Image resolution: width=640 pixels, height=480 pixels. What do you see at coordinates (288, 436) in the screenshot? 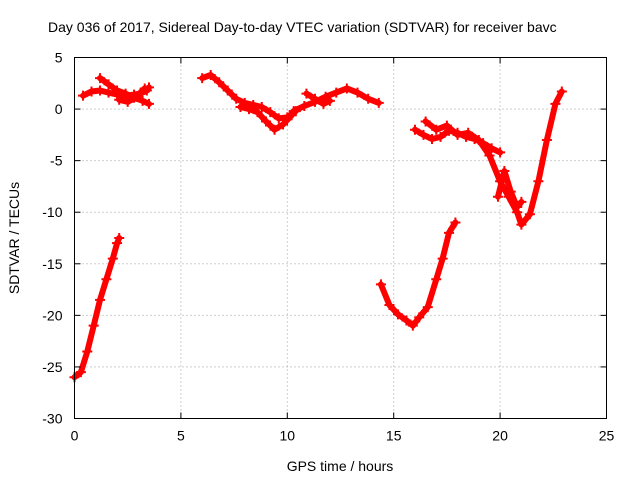
I see `x-tick-label: 10` at bounding box center [288, 436].